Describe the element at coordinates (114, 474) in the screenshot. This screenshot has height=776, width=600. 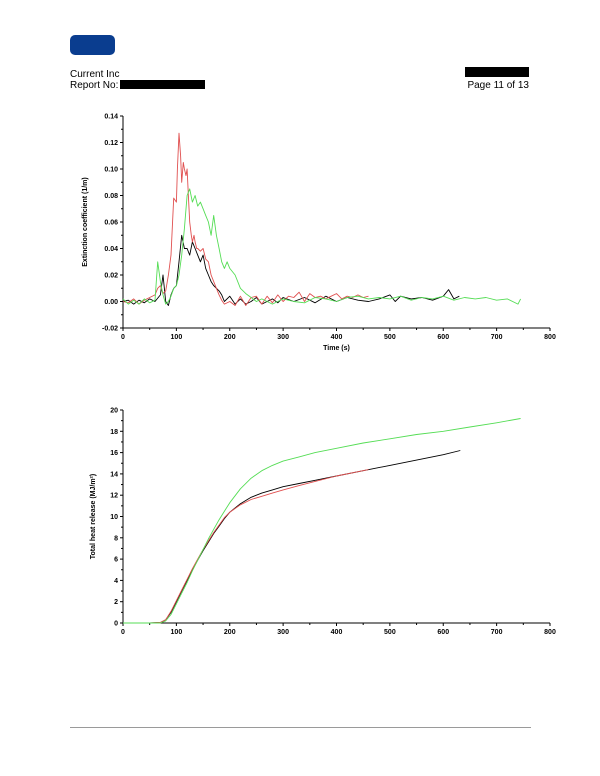
I see `y-tick-label: 14` at that location.